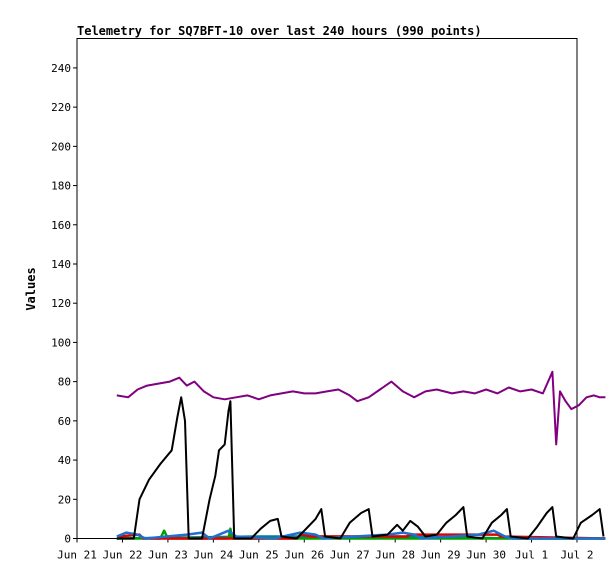 Image resolution: width=615 pixels, height=579 pixels. What do you see at coordinates (77, 555) in the screenshot?
I see `x-tick-label: Jun 21` at bounding box center [77, 555].